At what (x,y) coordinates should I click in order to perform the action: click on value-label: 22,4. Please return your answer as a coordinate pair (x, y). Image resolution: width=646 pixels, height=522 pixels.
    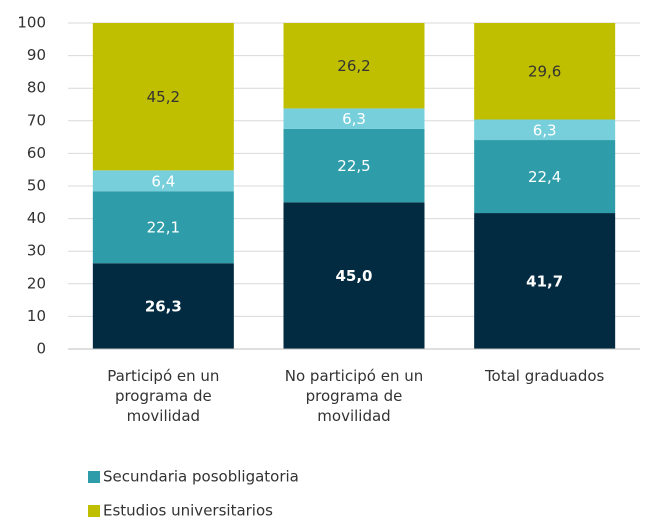
    Looking at the image, I should click on (544, 177).